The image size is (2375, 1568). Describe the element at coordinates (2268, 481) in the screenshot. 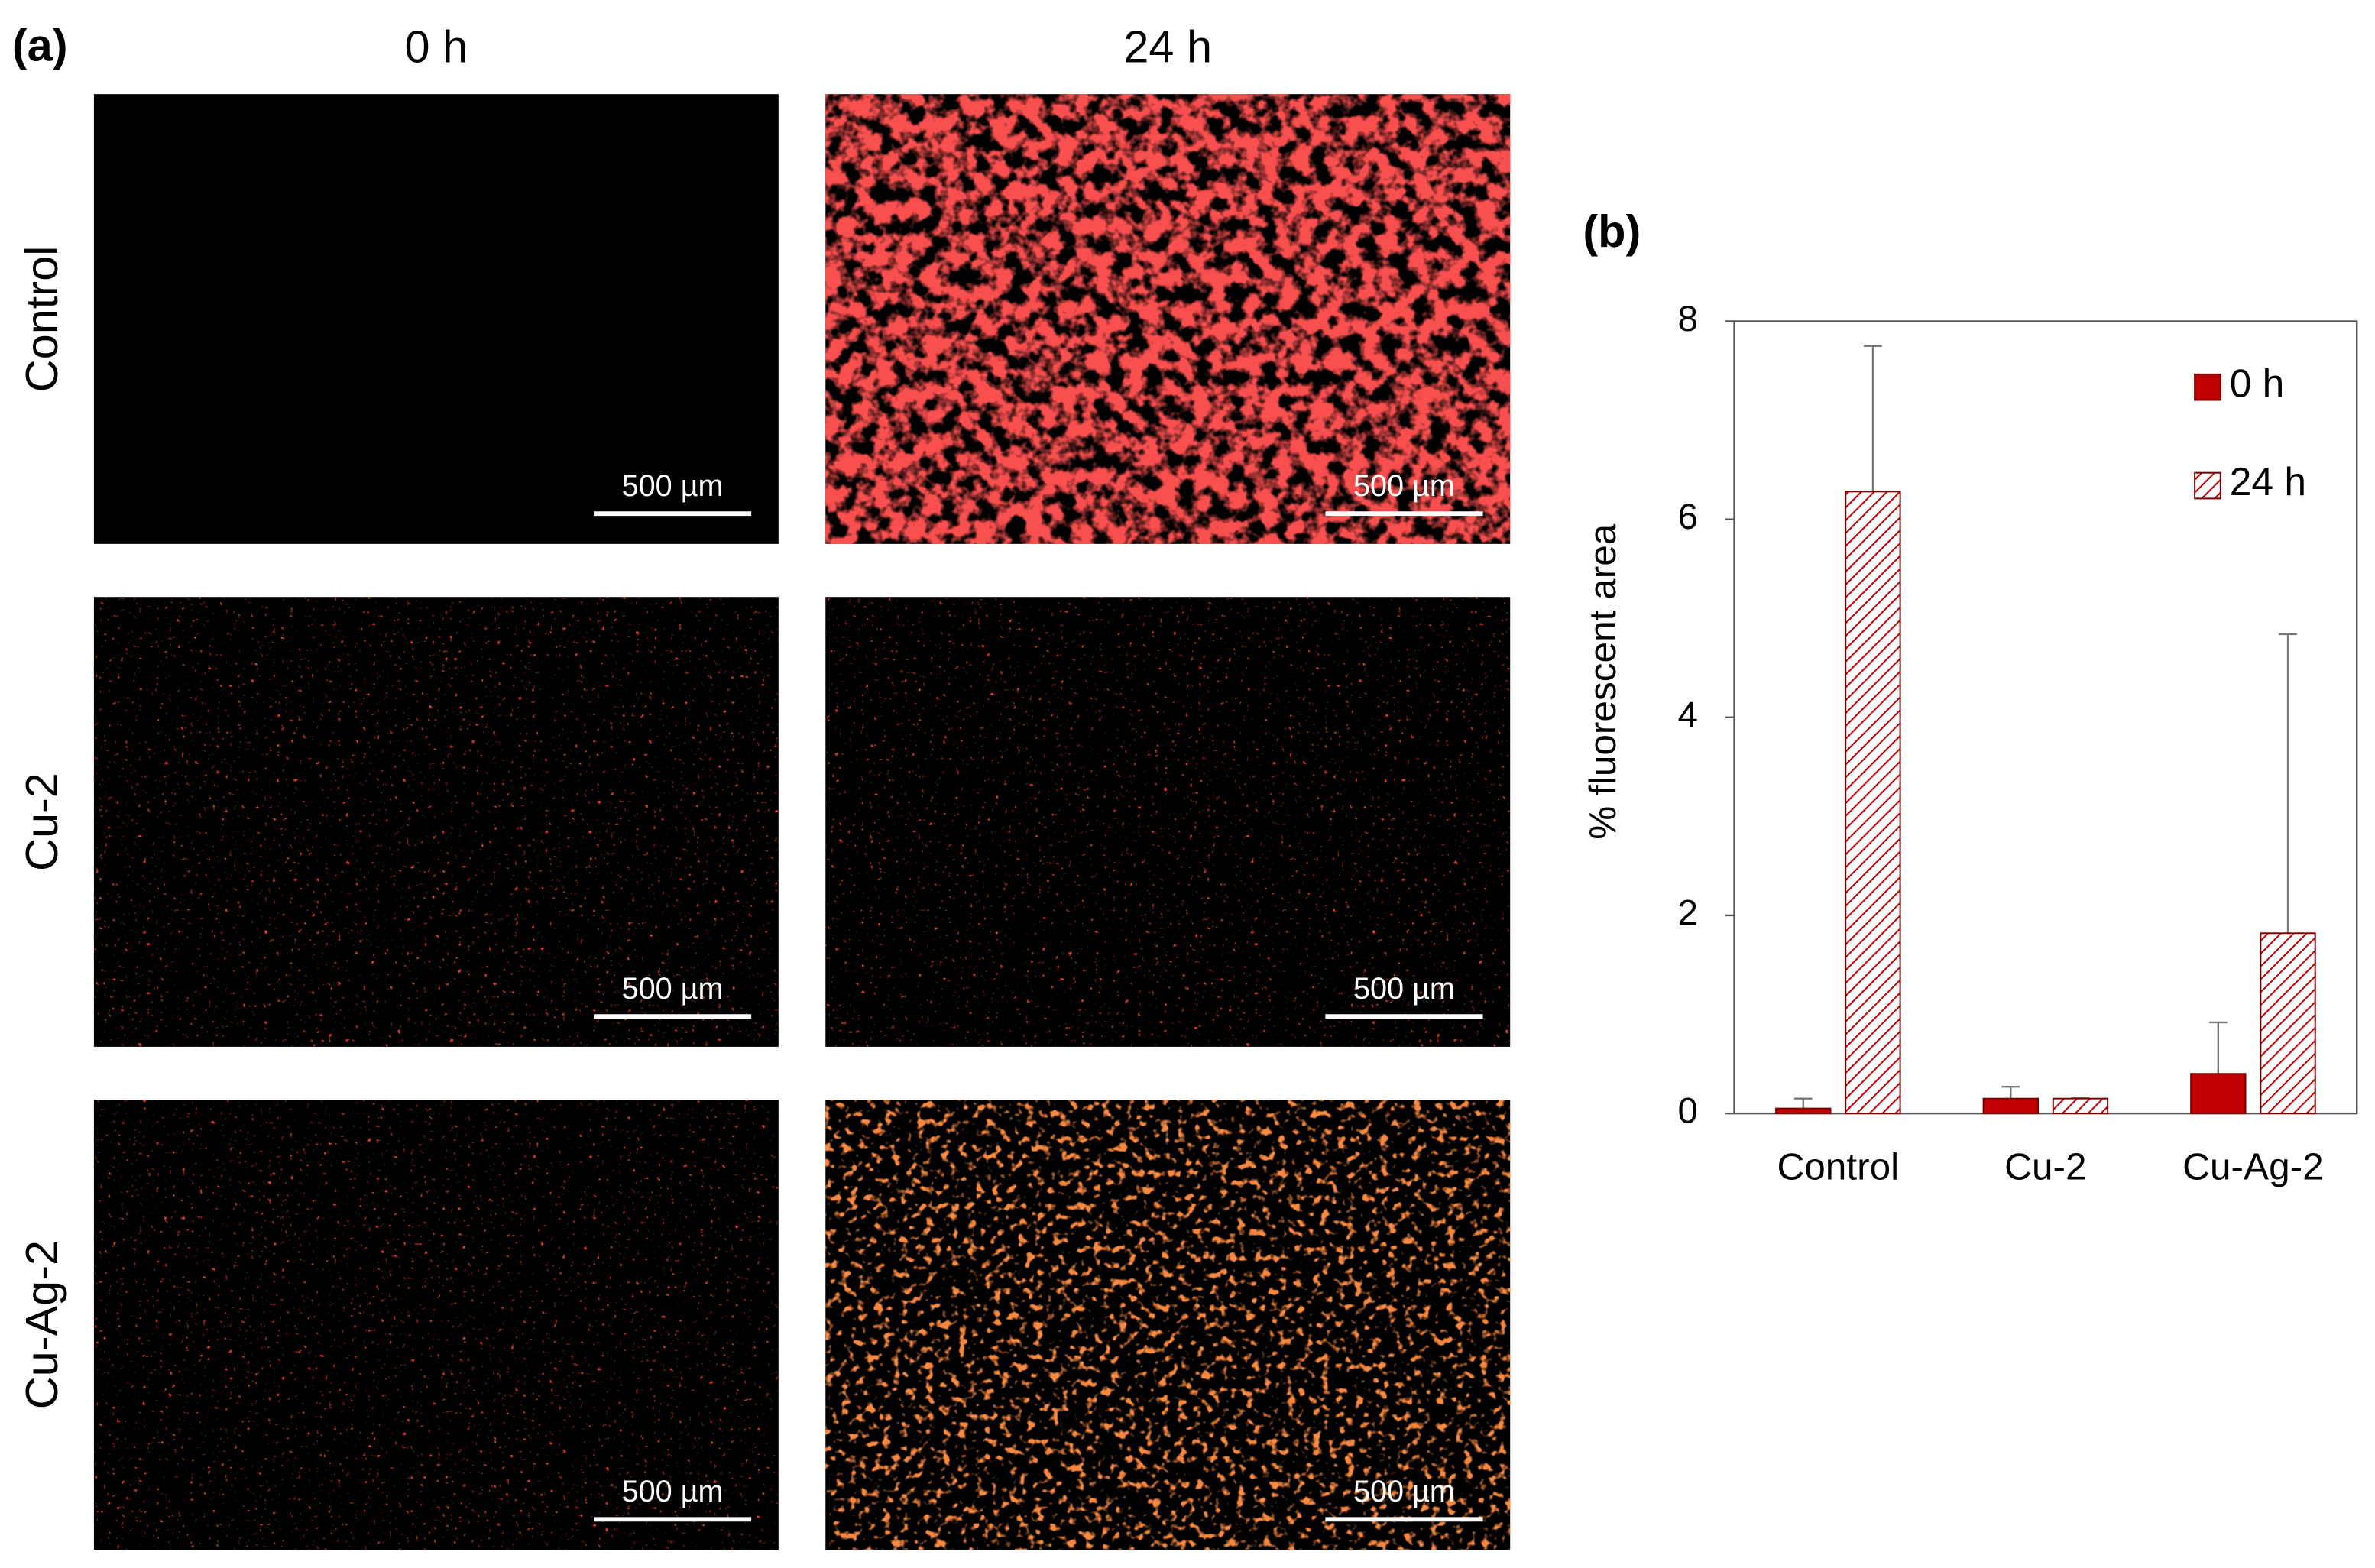

I see `legend-label: 24 h` at that location.